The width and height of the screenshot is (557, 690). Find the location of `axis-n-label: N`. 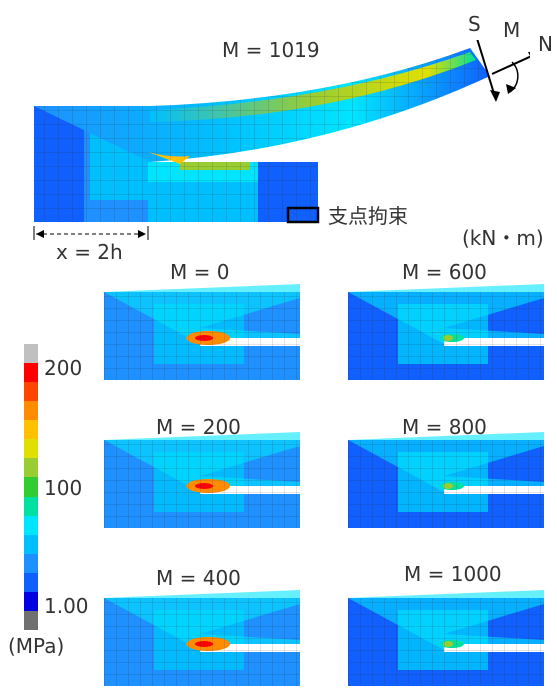

axis-n-label: N is located at coordinates (545, 44).